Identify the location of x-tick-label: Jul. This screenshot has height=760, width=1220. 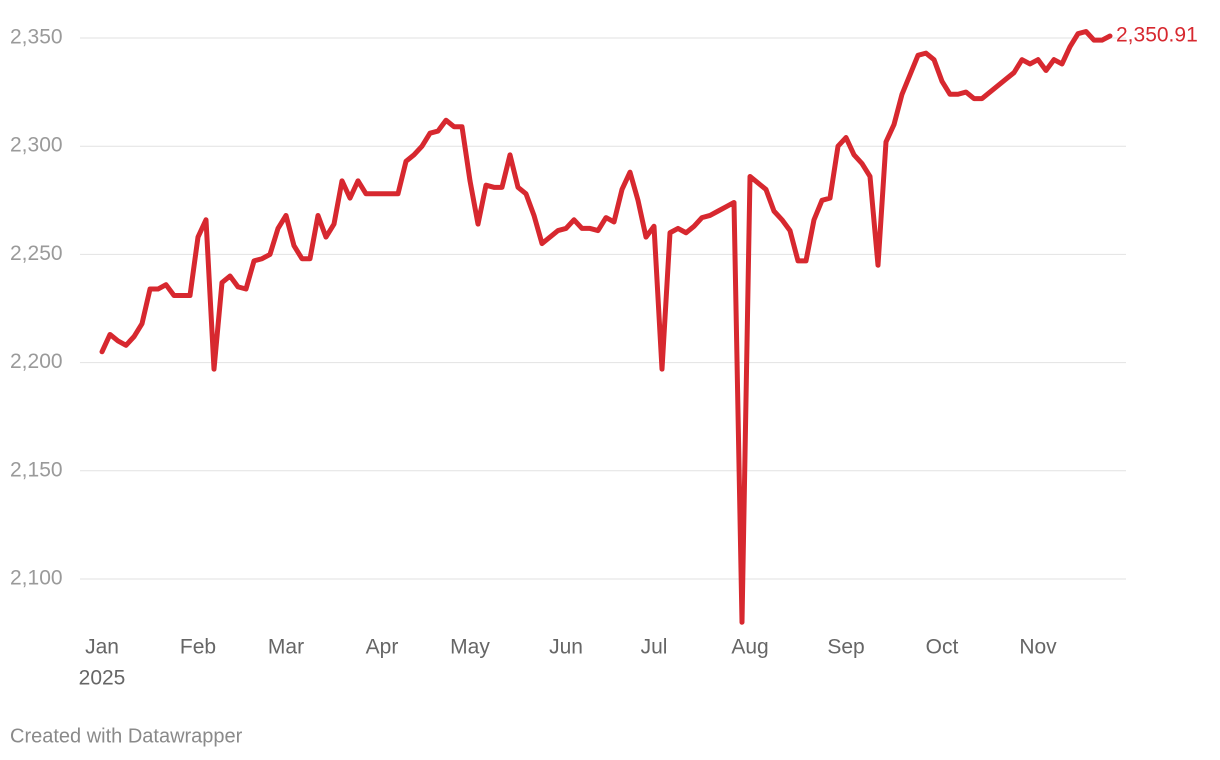
(654, 647).